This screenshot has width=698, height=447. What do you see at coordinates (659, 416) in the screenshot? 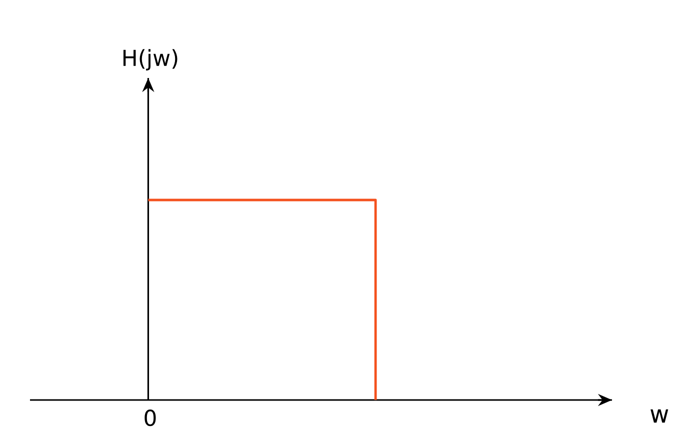
I see `x-axis-title: w` at bounding box center [659, 416].